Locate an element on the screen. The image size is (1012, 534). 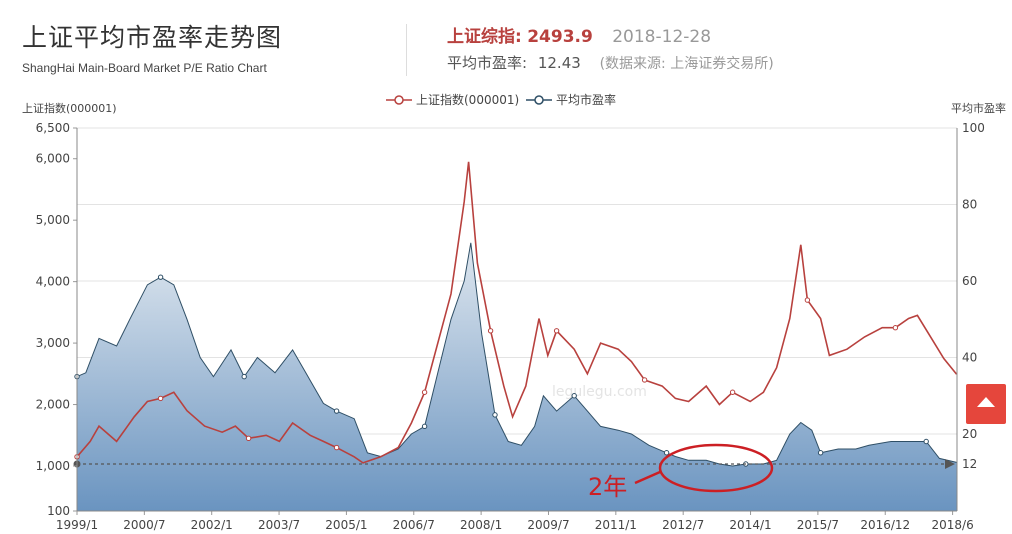
pe-value: 12.43 is located at coordinates (559, 63).